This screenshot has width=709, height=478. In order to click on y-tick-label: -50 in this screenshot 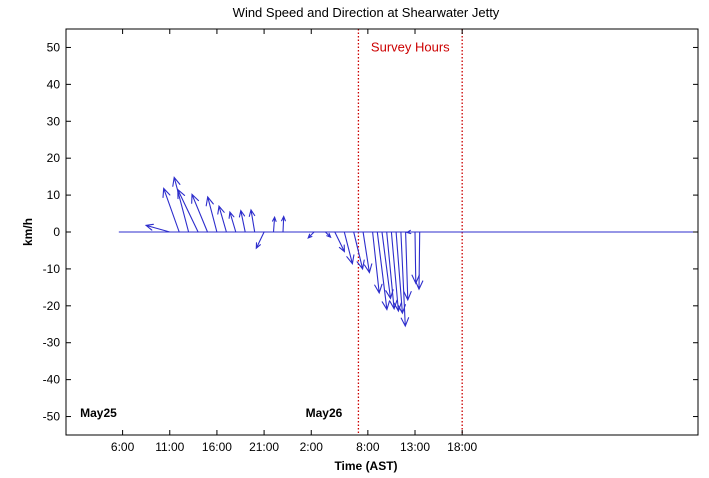, I will do `click(52, 417)`.